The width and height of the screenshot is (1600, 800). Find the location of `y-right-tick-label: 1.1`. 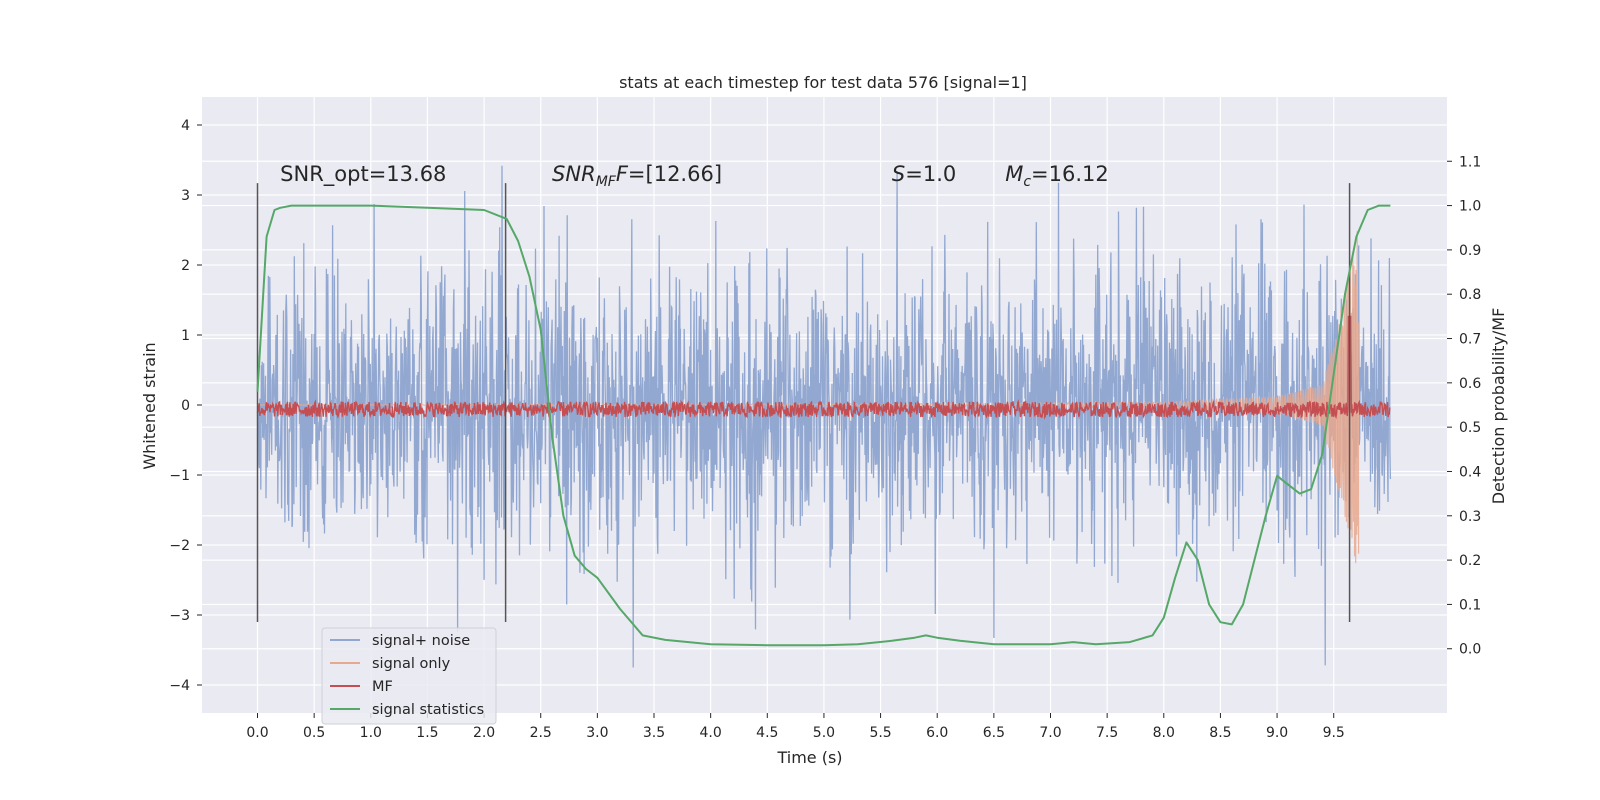

y-right-tick-label: 1.1 is located at coordinates (1470, 162).